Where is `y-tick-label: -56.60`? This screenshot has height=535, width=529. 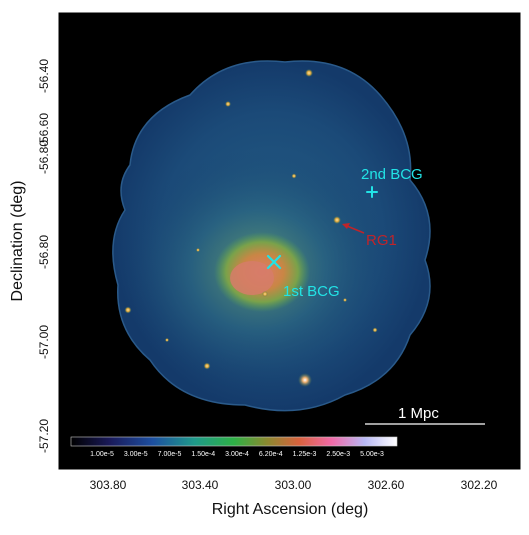
y-tick-label: -56.60 is located at coordinates (44, 130).